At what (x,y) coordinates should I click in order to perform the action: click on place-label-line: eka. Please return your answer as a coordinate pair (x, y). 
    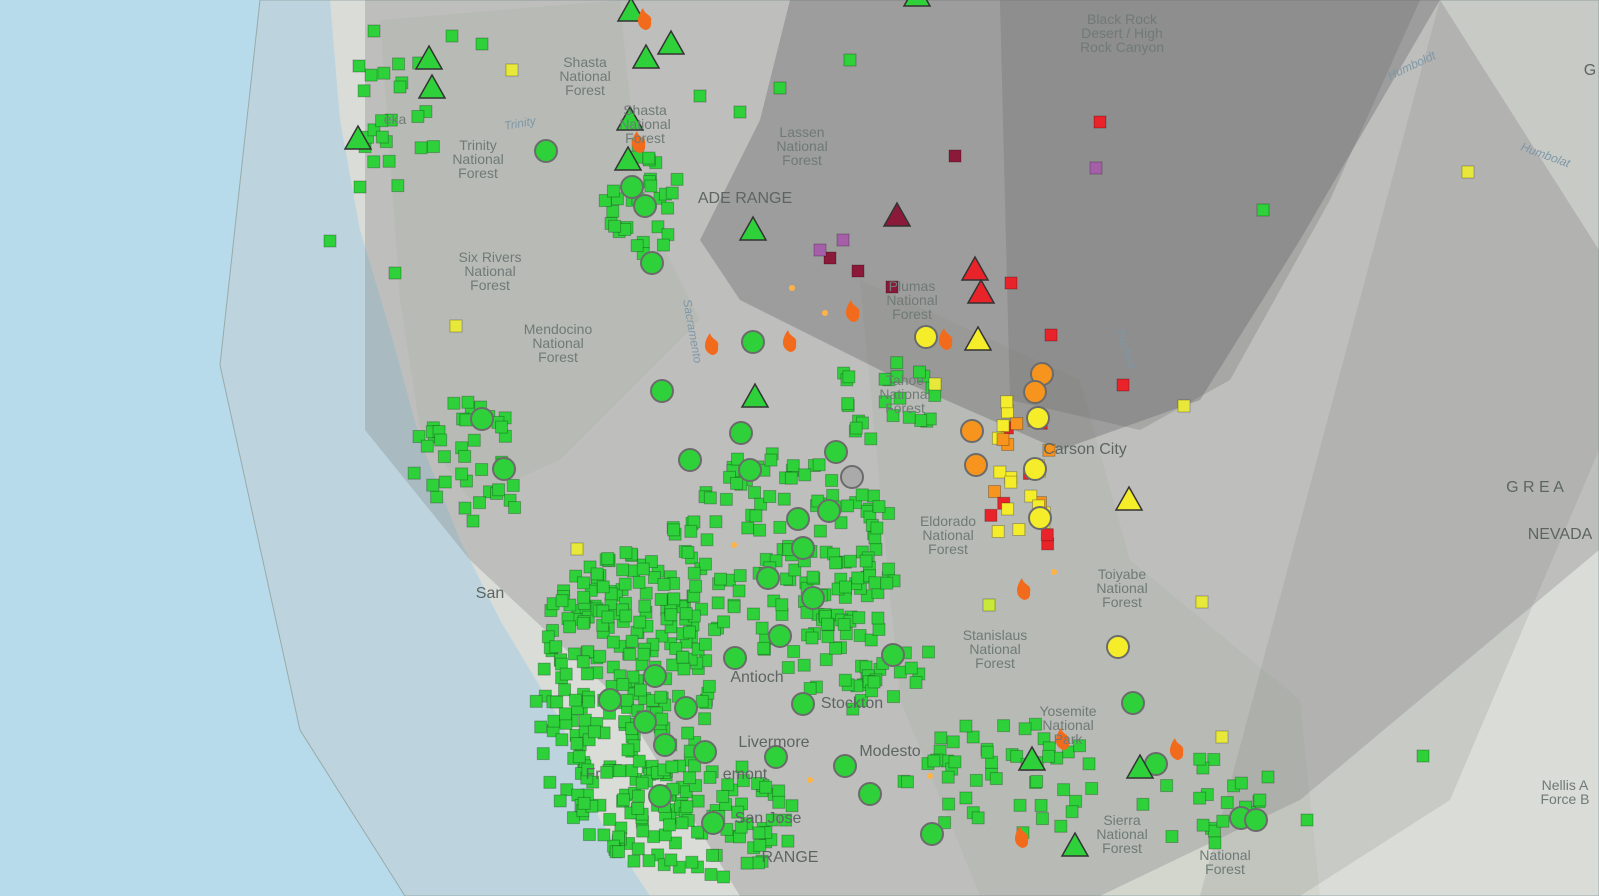
    Looking at the image, I should click on (395, 119).